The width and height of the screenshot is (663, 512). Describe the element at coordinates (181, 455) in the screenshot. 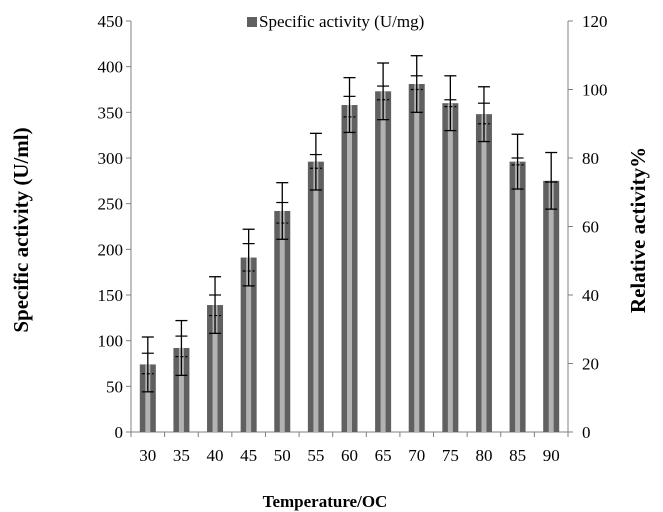

I see `x-tick-label: 35` at that location.